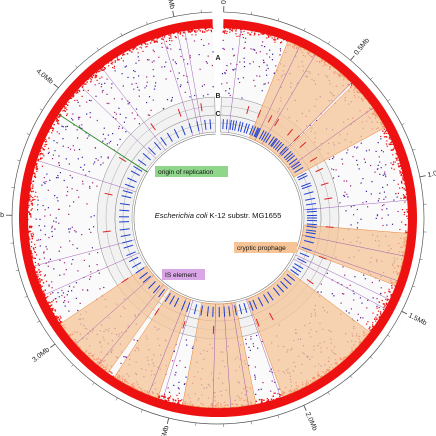  I want to click on axis-tick, so click(414, 150).